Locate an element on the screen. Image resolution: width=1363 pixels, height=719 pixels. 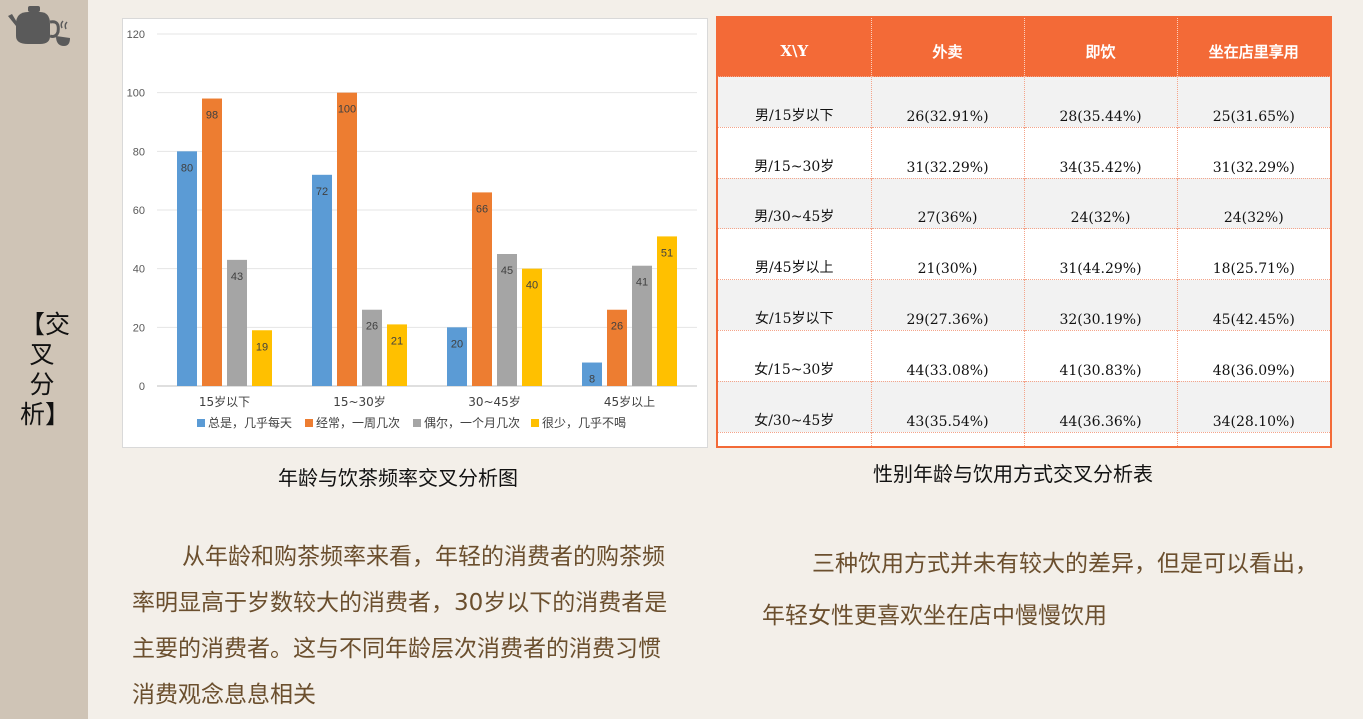
table-row: 男/15岁以下 26(32.91%) 28(35.44%) 25(31.65%) is located at coordinates (1024, 102).